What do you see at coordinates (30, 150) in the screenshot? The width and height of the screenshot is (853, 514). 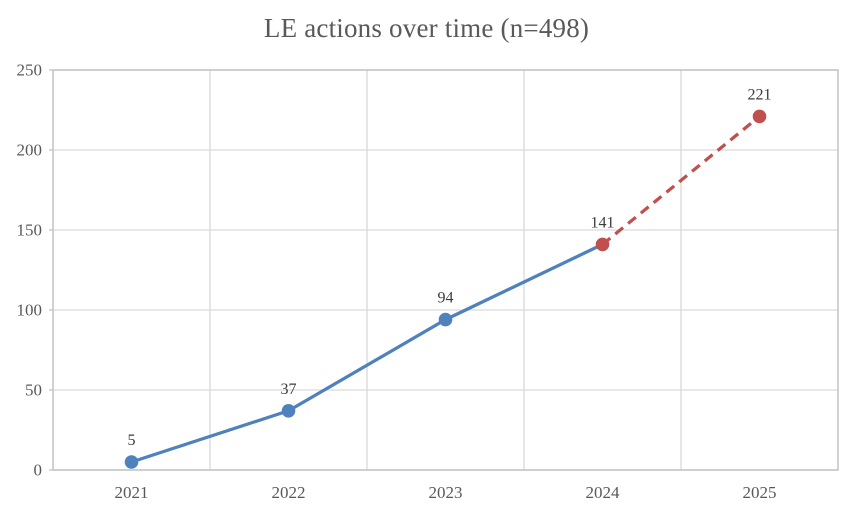 I see `y-axis-label: 200` at bounding box center [30, 150].